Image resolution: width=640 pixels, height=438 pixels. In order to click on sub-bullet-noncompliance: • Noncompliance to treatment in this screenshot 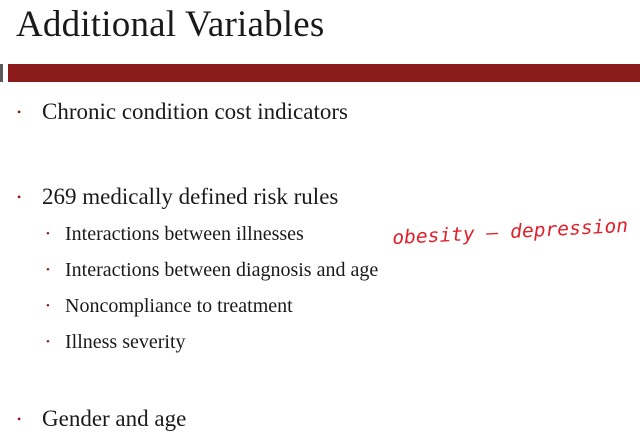, I will do `click(169, 306)`.